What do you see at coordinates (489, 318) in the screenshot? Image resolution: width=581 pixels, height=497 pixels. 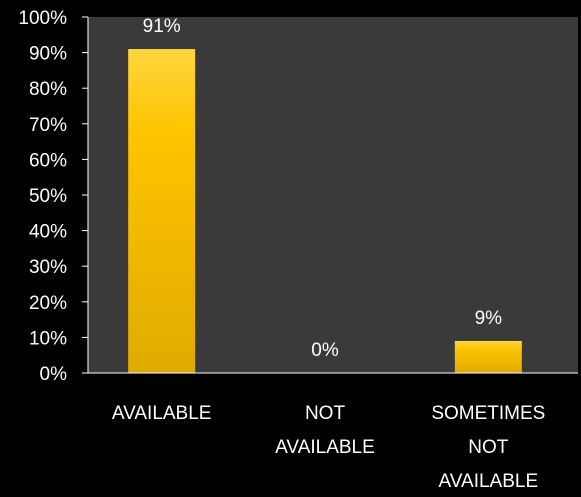 I see `data-label: 9%` at bounding box center [489, 318].